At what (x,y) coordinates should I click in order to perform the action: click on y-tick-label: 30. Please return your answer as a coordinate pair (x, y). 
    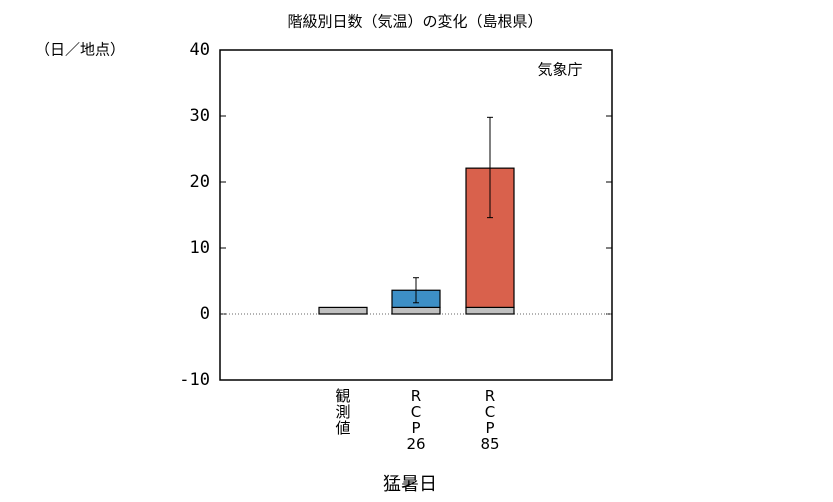
    Looking at the image, I should click on (200, 116).